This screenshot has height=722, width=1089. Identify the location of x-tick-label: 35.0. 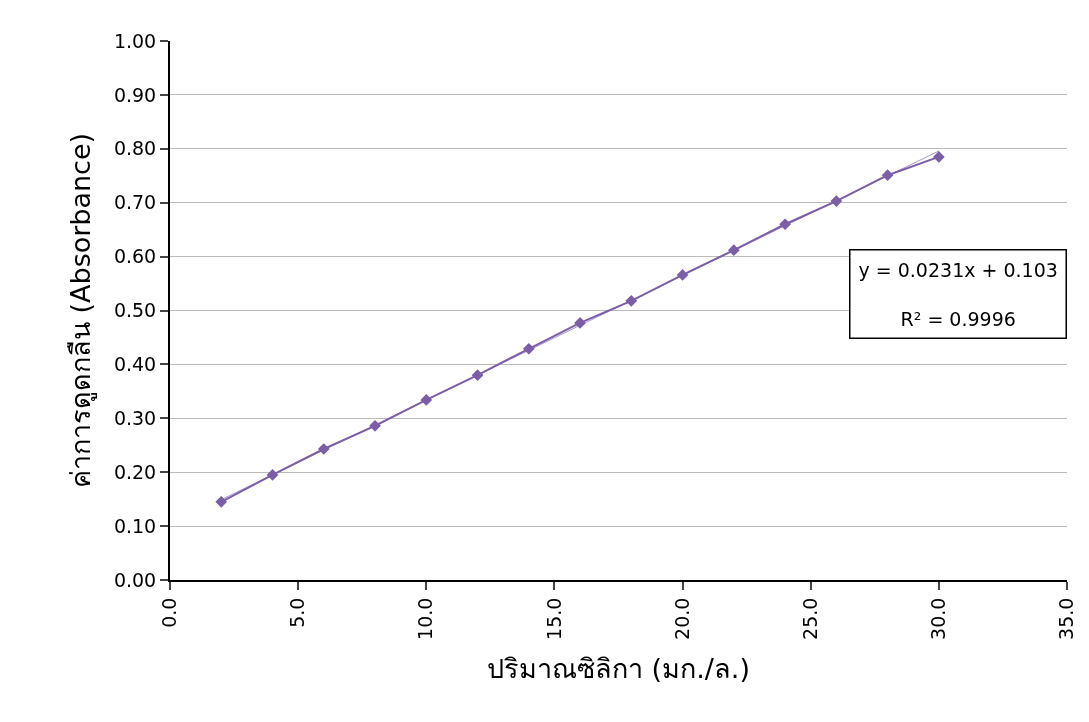
(1066, 618).